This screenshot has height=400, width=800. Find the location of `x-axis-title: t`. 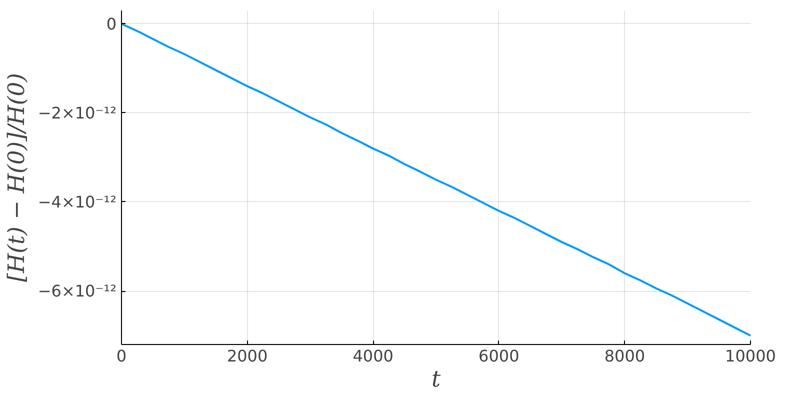

x-axis-title: t is located at coordinates (436, 379).